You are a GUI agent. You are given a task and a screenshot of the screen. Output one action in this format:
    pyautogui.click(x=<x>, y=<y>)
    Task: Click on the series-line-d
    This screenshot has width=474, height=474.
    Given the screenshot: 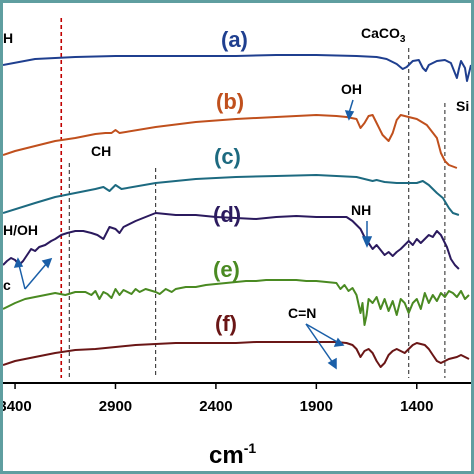 What is the action you would take?
    pyautogui.click(x=231, y=241)
    